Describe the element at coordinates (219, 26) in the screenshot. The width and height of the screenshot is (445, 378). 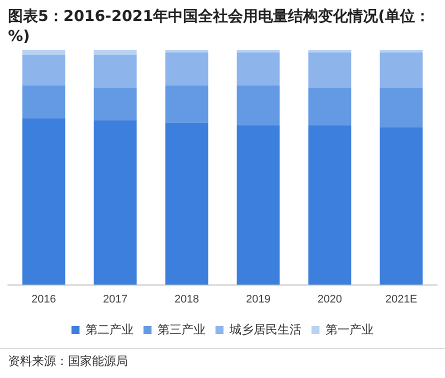
I see `chart-title: 图表5：2016-2021年中国全社会用电量结构变化情况(单位：%)` at that location.